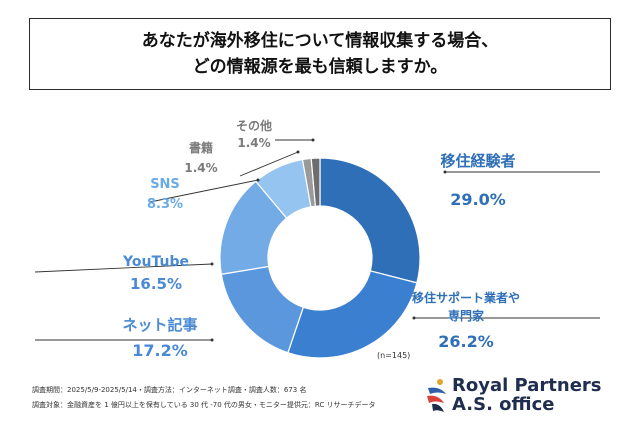  Describe the element at coordinates (478, 199) in the screenshot. I see `value-label-1: 29.0%` at that location.